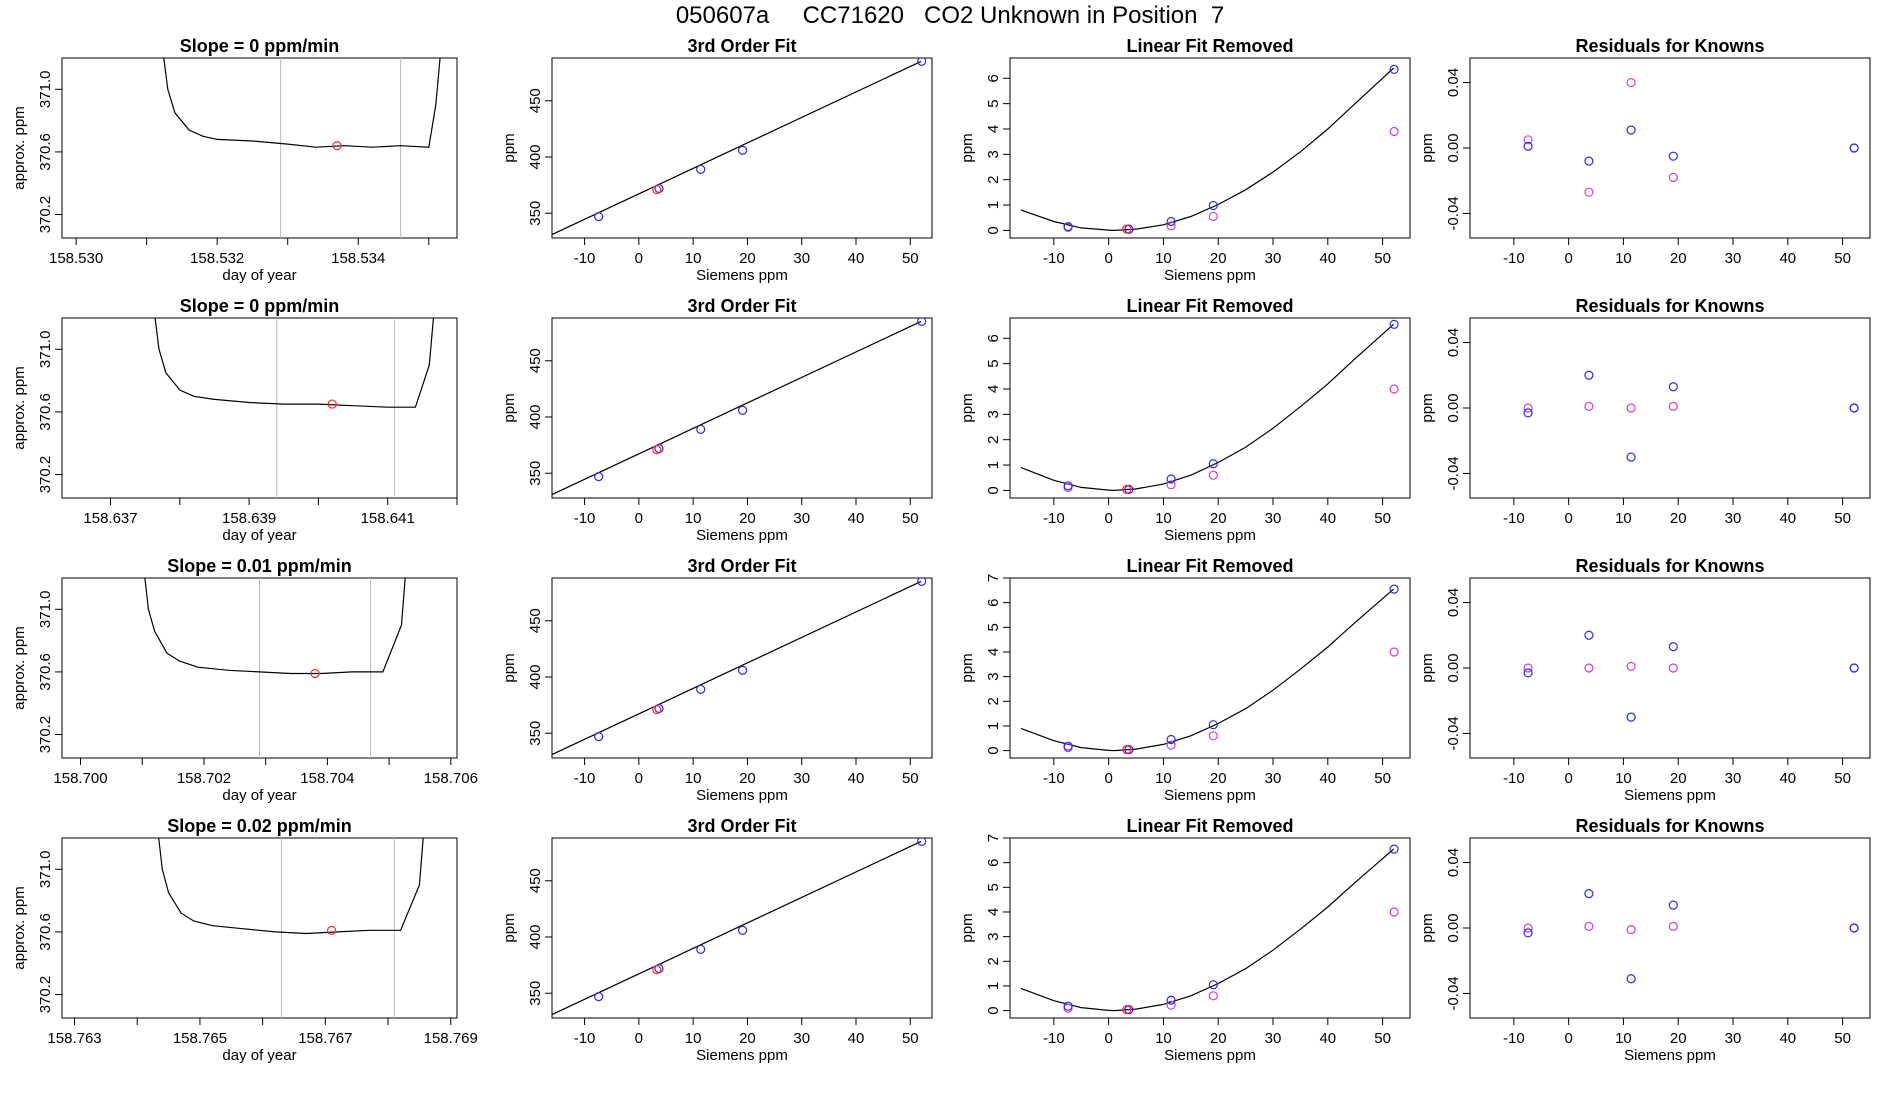 The width and height of the screenshot is (1900, 1100). What do you see at coordinates (1678, 518) in the screenshot?
I see `x-tick-label: 20` at bounding box center [1678, 518].